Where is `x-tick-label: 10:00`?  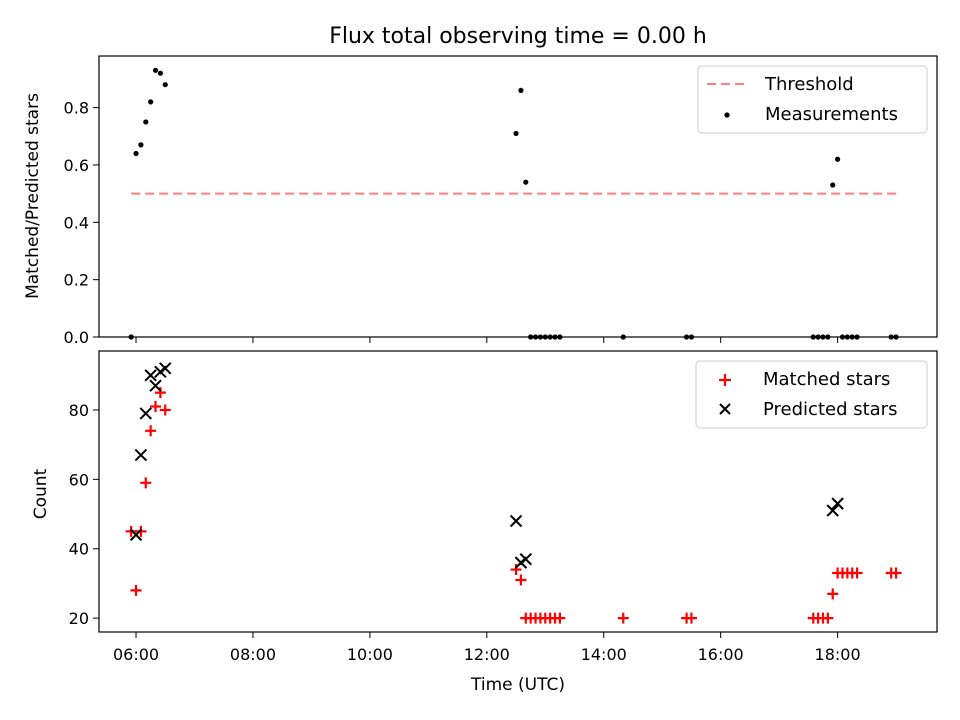 x-tick-label: 10:00 is located at coordinates (370, 654).